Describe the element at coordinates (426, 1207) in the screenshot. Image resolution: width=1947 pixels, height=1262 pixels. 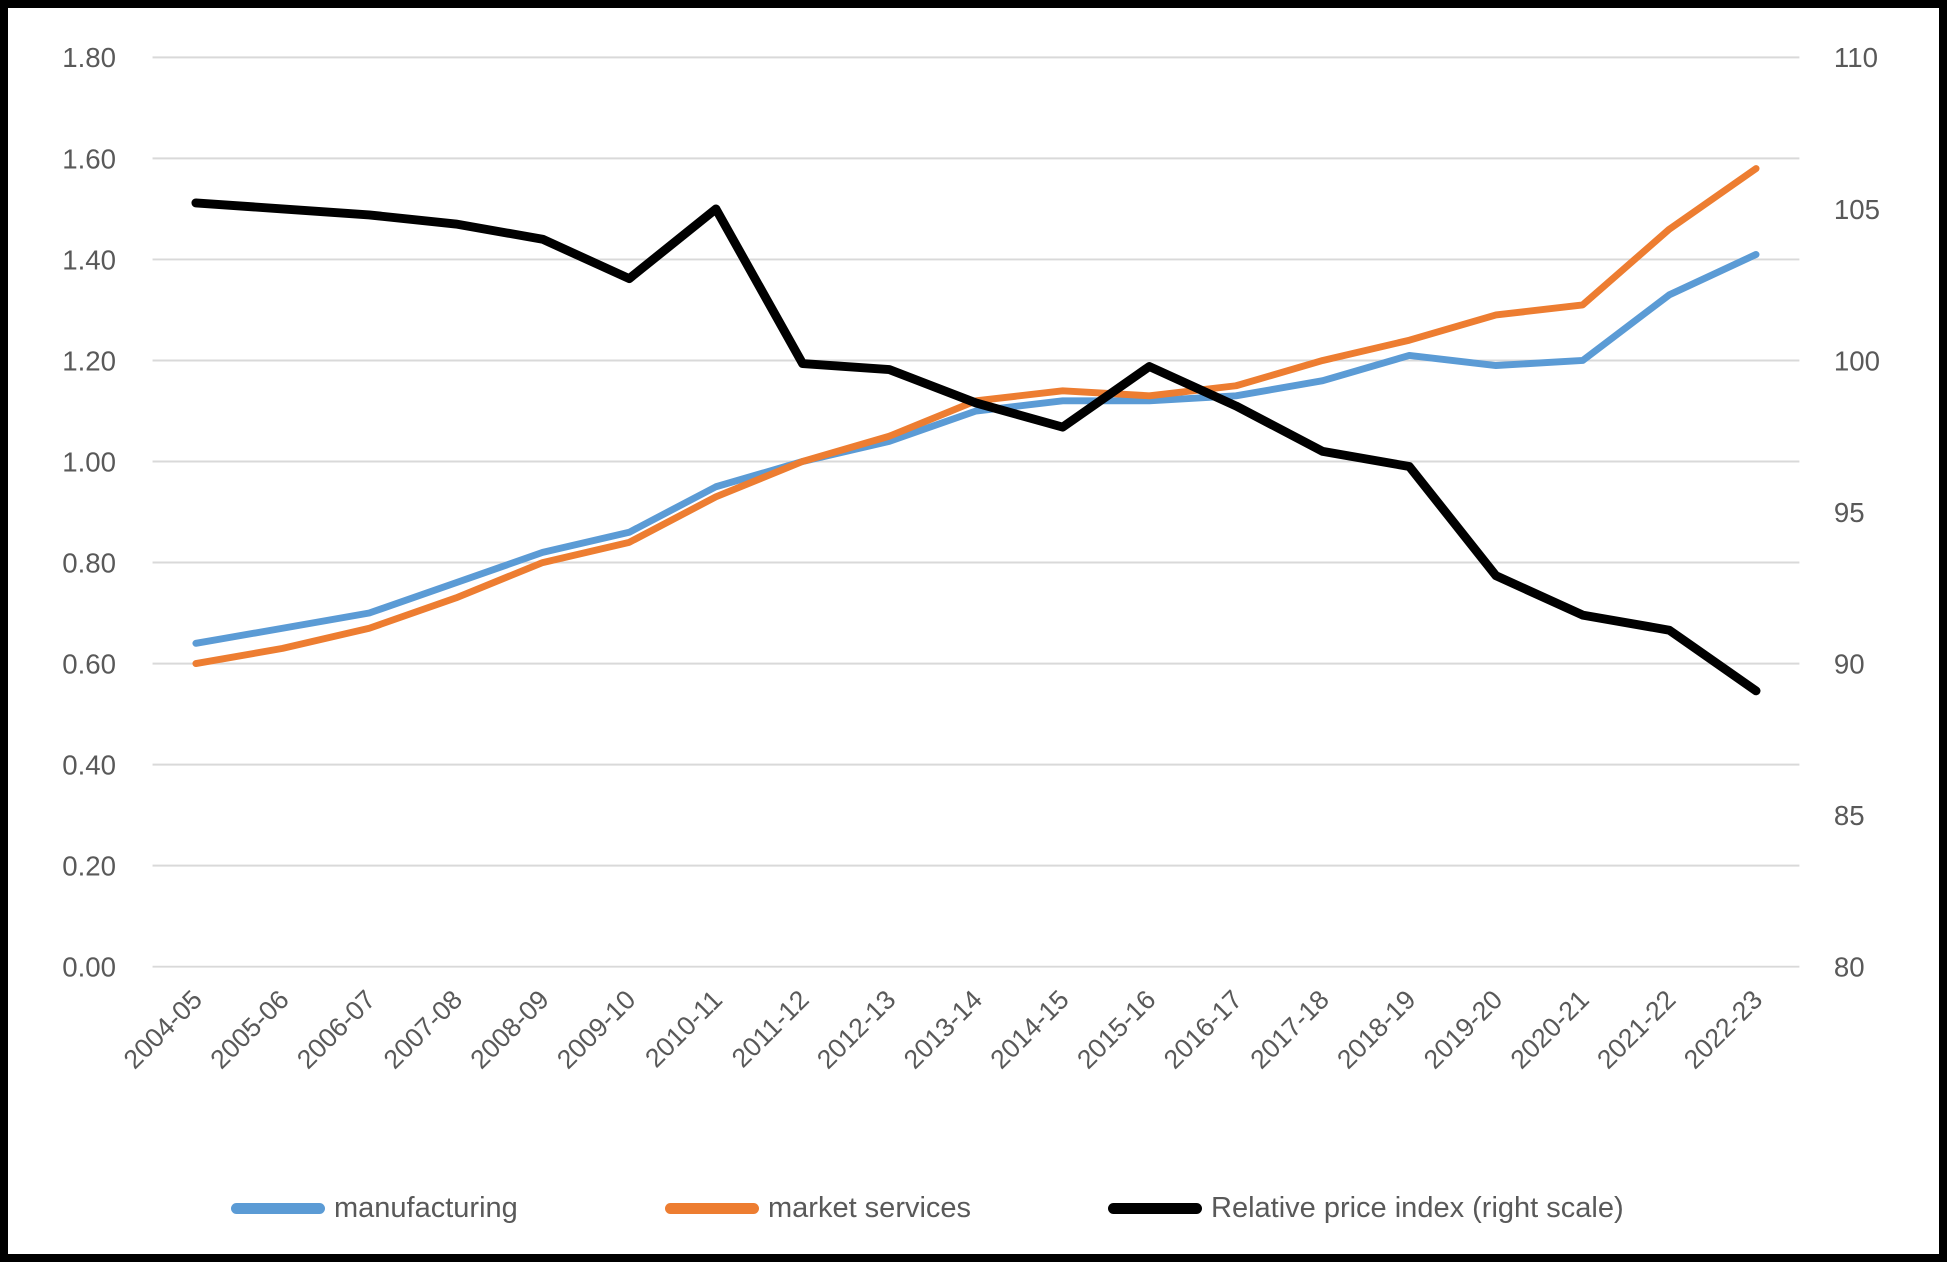
I see `legend-label: manufacturing` at that location.